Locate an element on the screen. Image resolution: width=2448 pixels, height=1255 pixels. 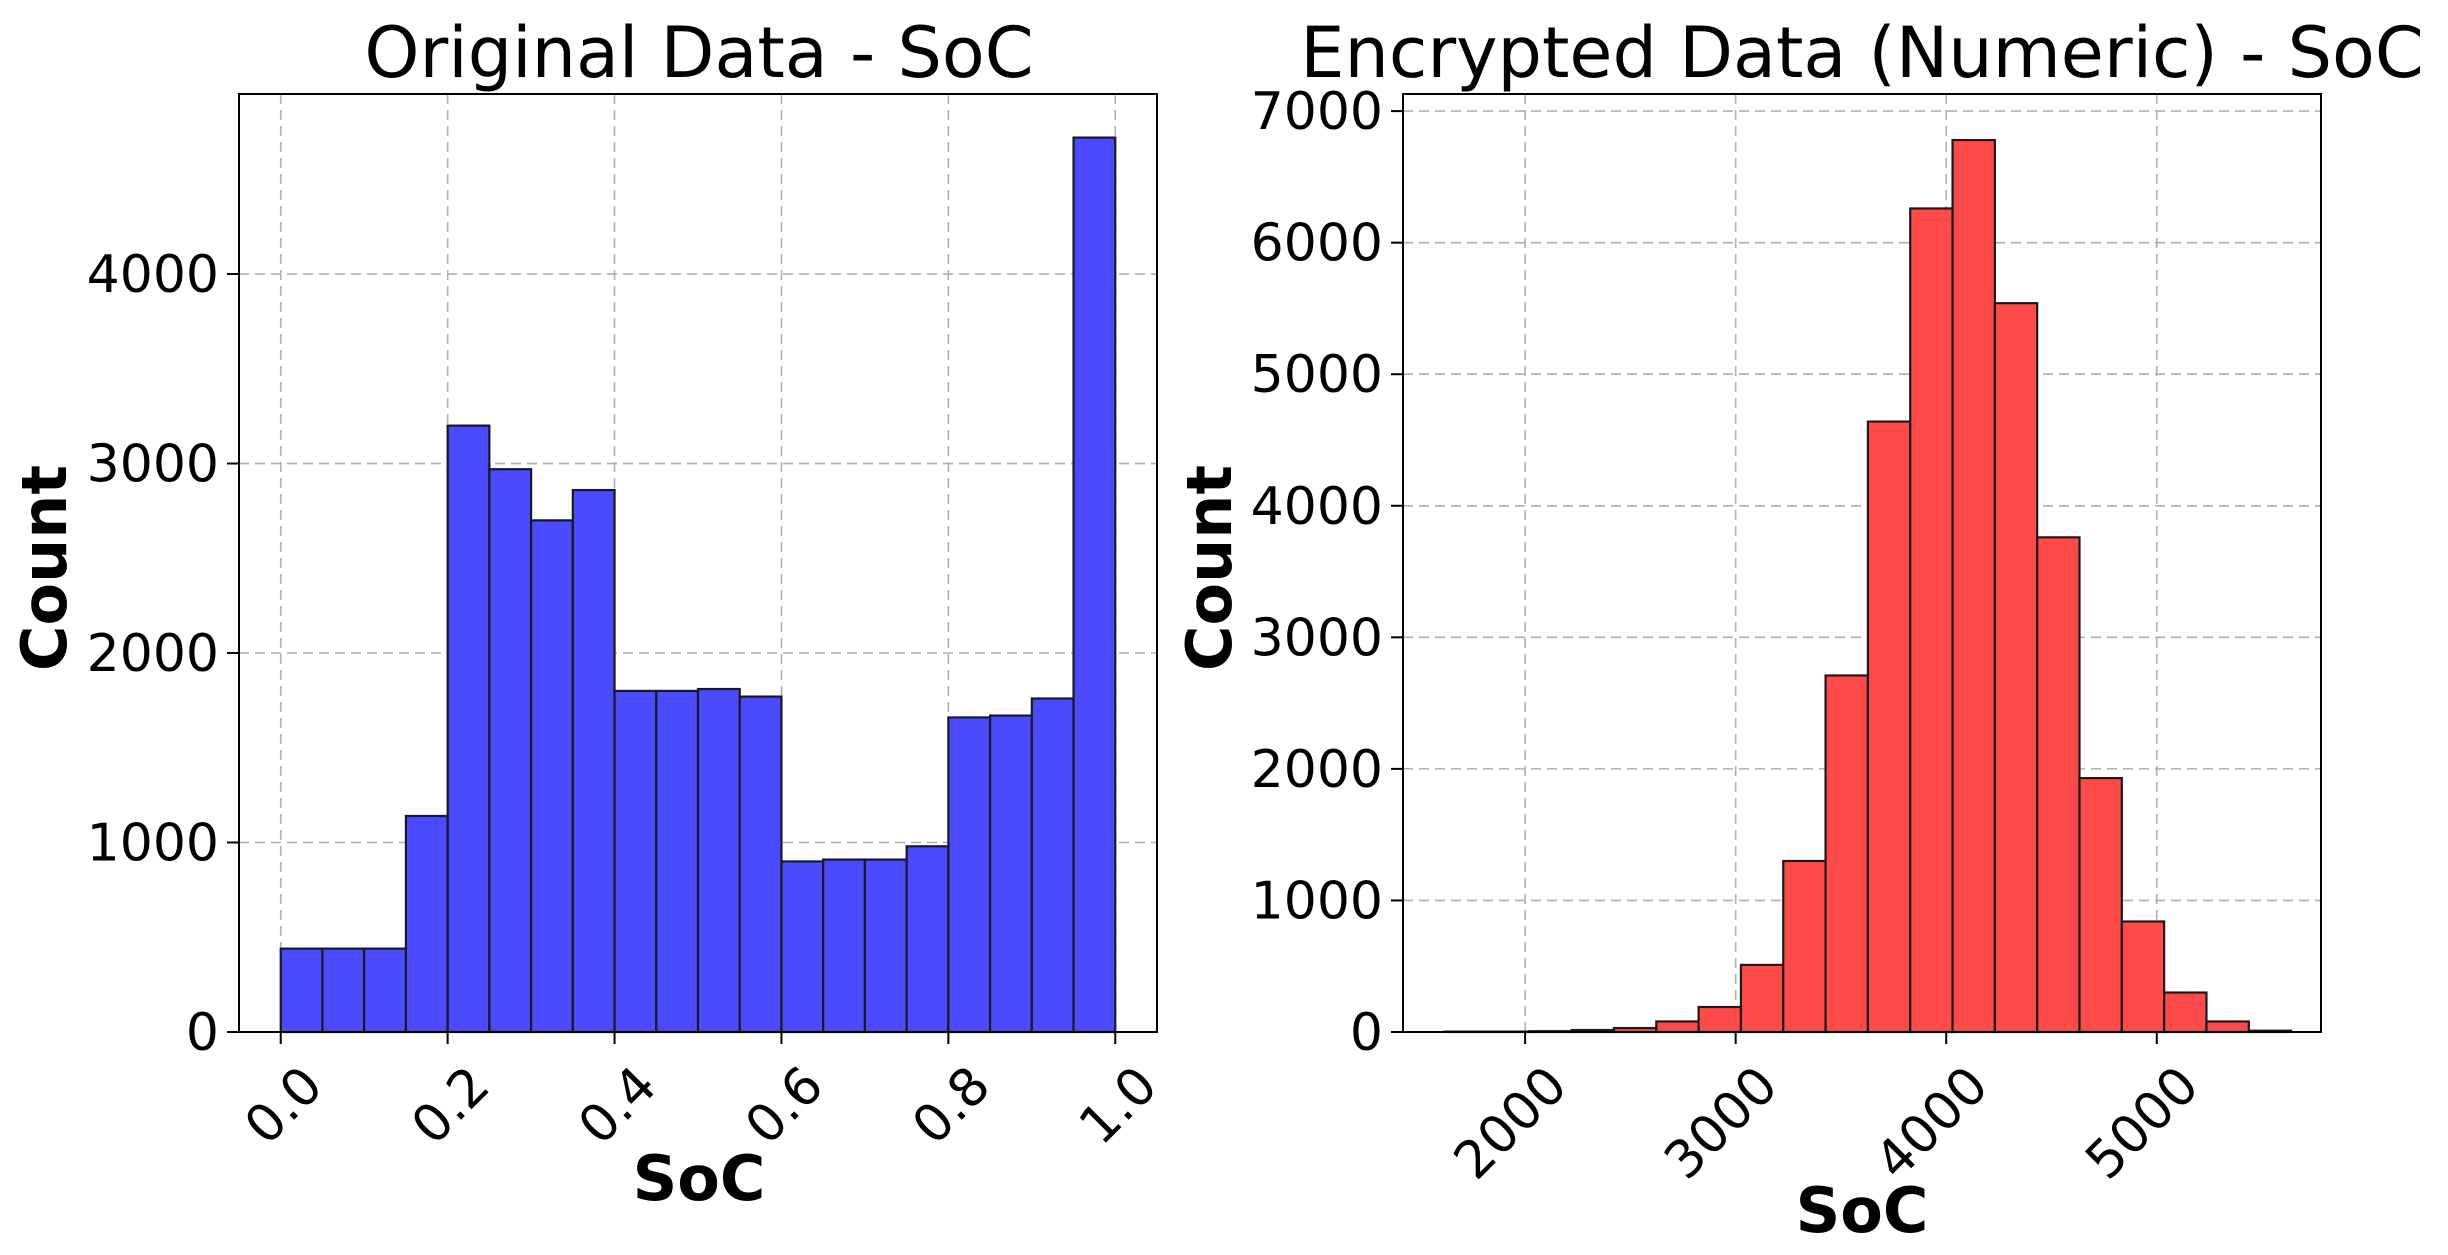
x-tick-label: 3000 is located at coordinates (1721, 1123).